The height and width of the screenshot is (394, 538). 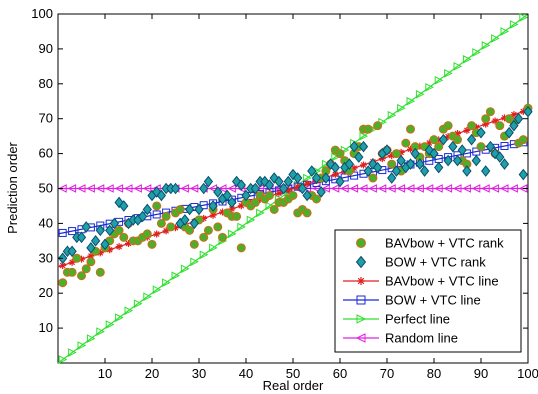 What do you see at coordinates (430, 243) in the screenshot?
I see `legend-item: BAVbow + VTC rank` at bounding box center [430, 243].